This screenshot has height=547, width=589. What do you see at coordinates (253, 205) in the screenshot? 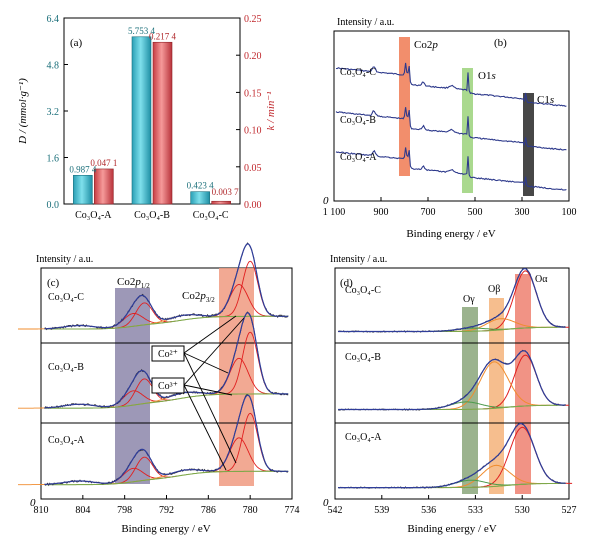
I see `ytick-right-label-0: 0.00` at bounding box center [253, 205].